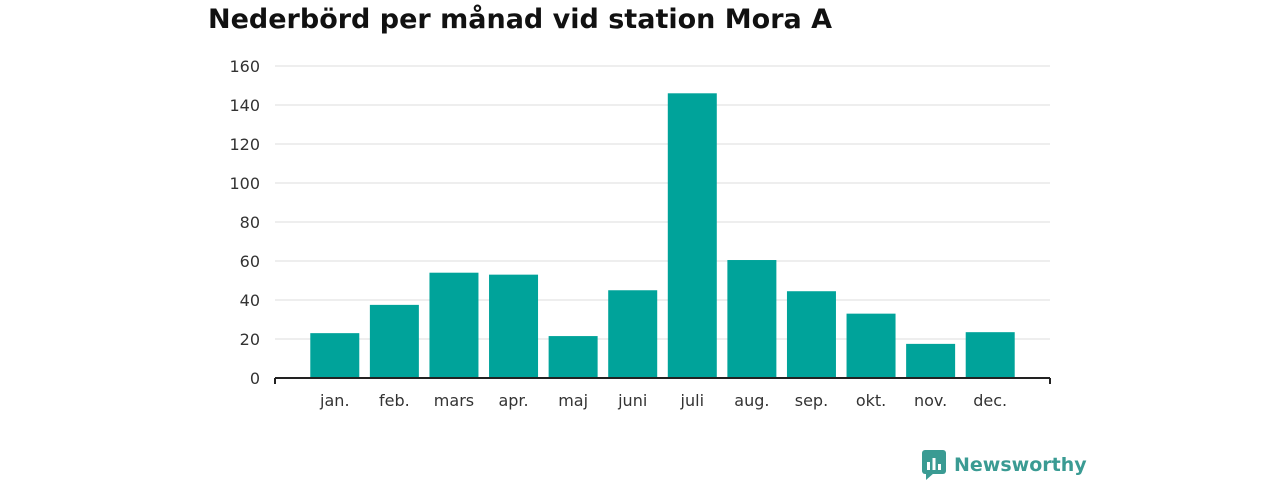 The width and height of the screenshot is (1280, 480). I want to click on y-tick-label: 160, so click(244, 66).